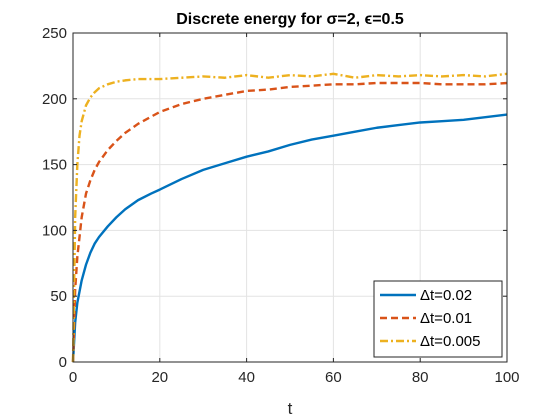 This screenshot has width=560, height=420. What do you see at coordinates (420, 377) in the screenshot?
I see `x-tick-label: 80` at bounding box center [420, 377].